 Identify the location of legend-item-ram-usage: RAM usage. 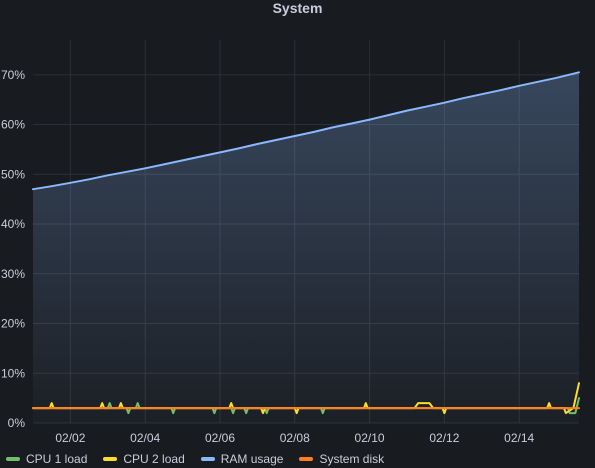
(242, 459).